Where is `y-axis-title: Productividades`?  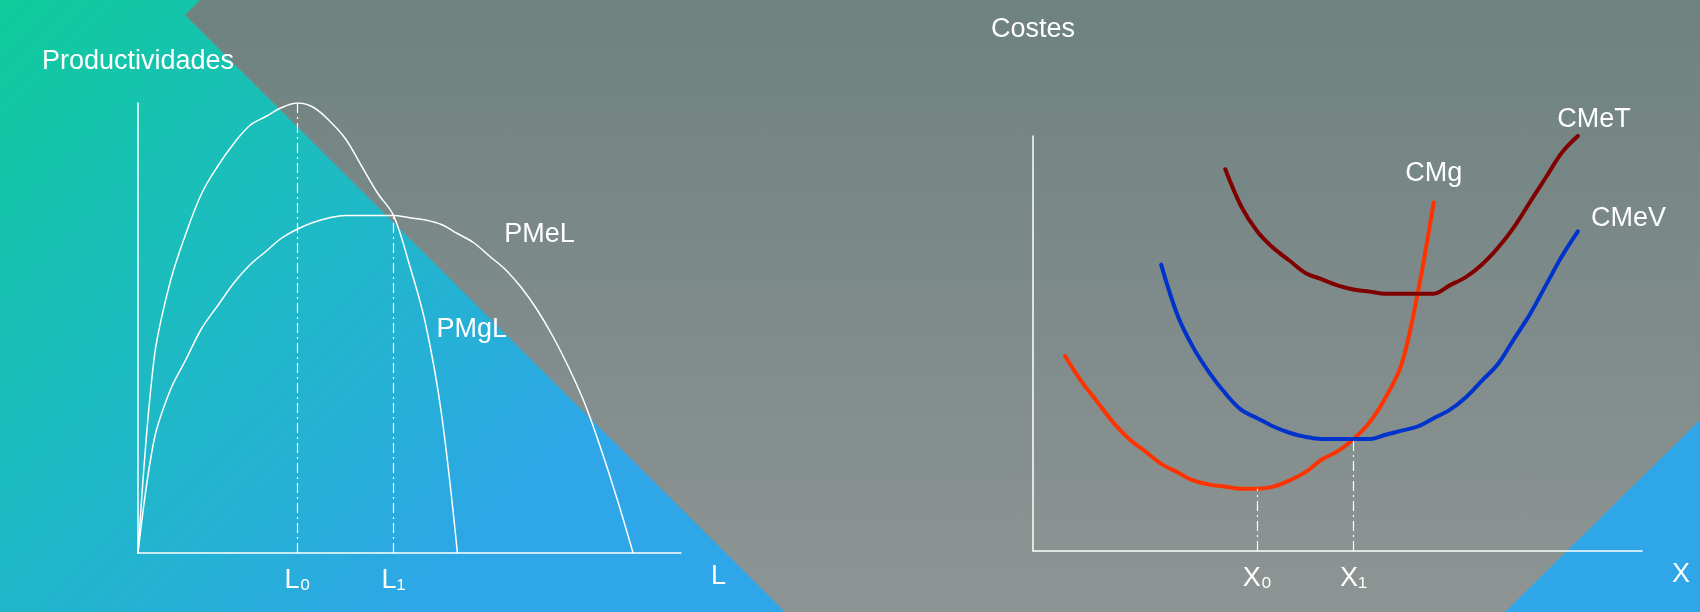 y-axis-title: Productividades is located at coordinates (138, 59).